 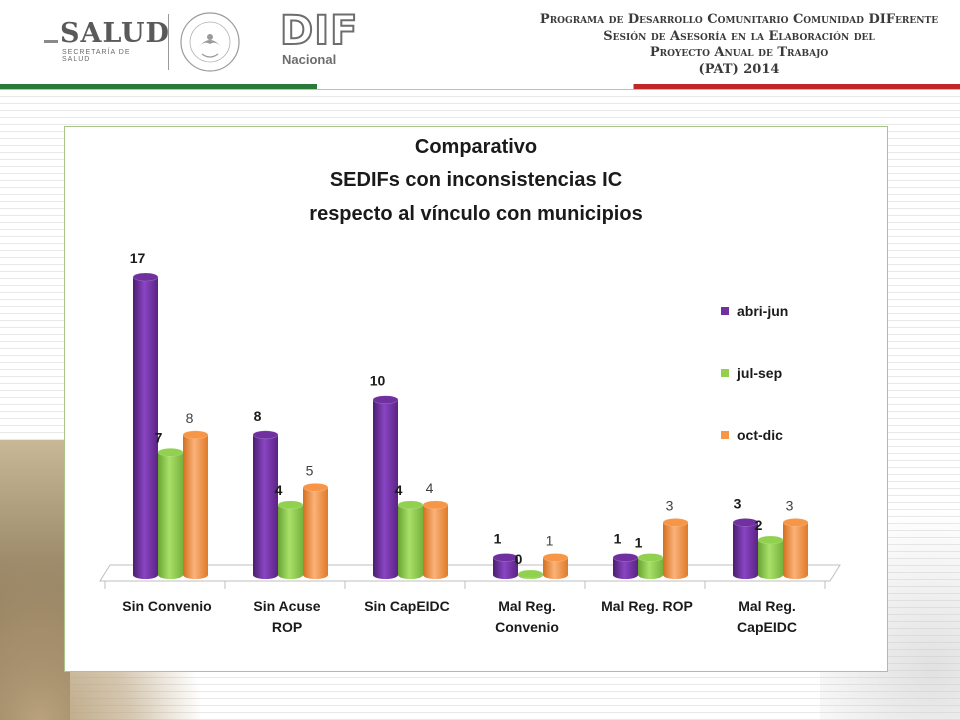 I want to click on mexico-seal-icon, so click(x=210, y=42).